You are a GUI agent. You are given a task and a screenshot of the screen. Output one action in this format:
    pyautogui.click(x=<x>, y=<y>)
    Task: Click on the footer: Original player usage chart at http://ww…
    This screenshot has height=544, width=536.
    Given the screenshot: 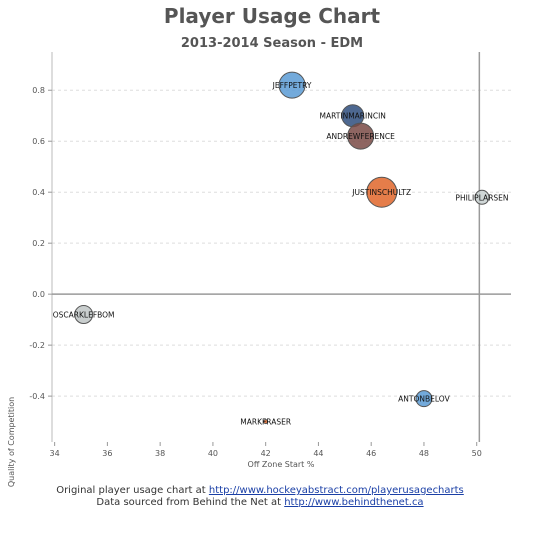 What is the action you would take?
    pyautogui.click(x=260, y=497)
    